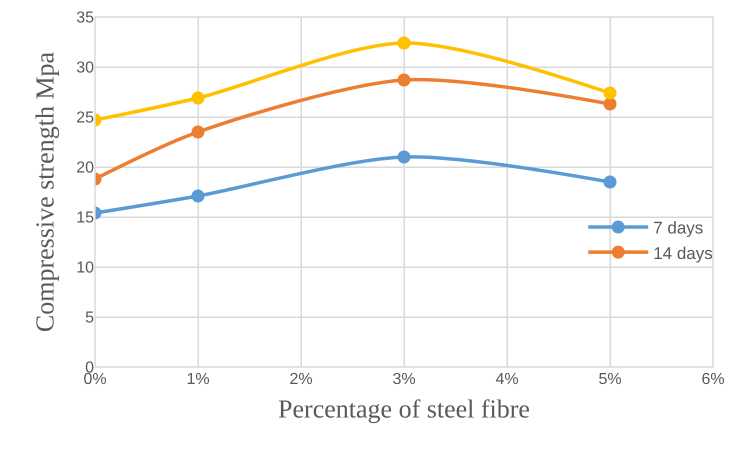  Describe the element at coordinates (85, 118) in the screenshot. I see `y-tick-label: 25` at that location.